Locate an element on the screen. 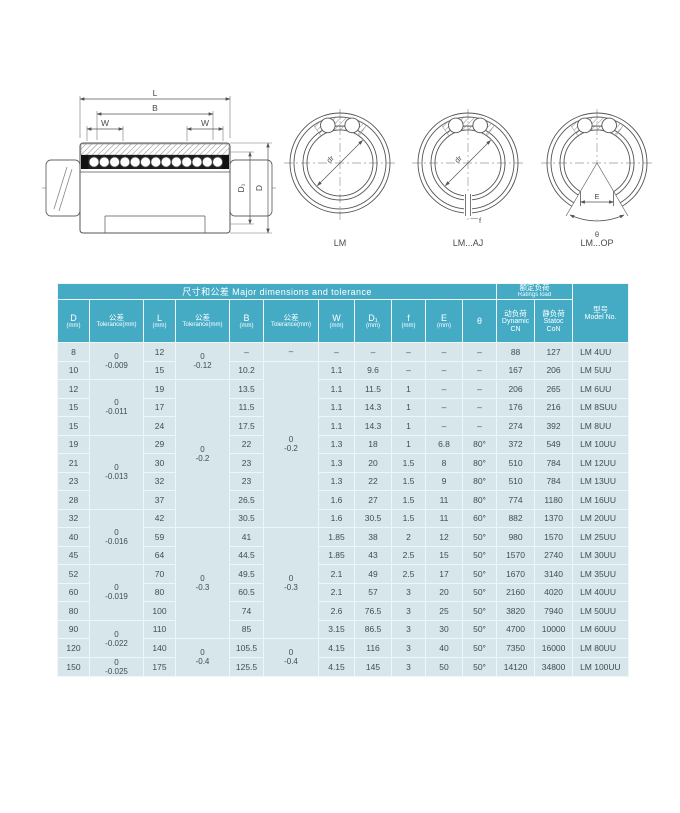 Image resolution: width=680 pixels, height=813 pixels. header-line: D is located at coordinates (73, 317).